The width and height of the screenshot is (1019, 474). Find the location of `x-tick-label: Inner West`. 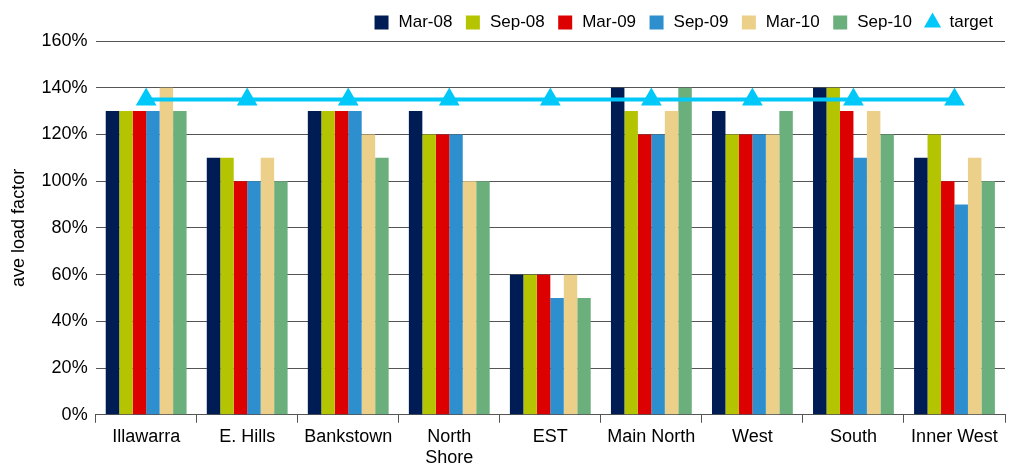

x-tick-label: Inner West is located at coordinates (954, 435).